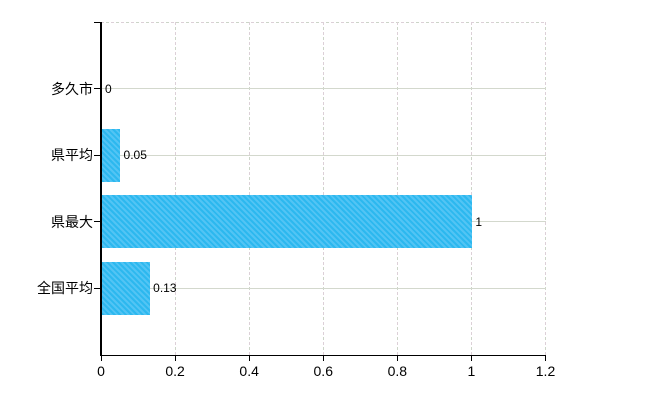  I want to click on x-axis-tick-label: 0, so click(101, 371).